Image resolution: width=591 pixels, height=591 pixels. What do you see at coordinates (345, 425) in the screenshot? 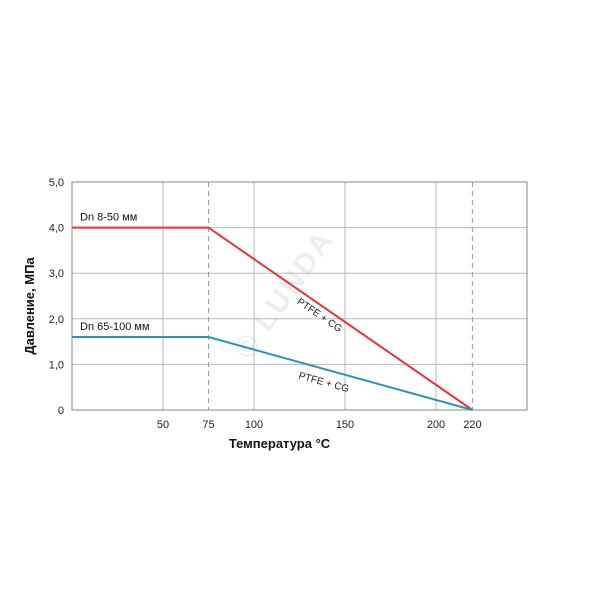
I see `x-tick-label: 150` at bounding box center [345, 425].